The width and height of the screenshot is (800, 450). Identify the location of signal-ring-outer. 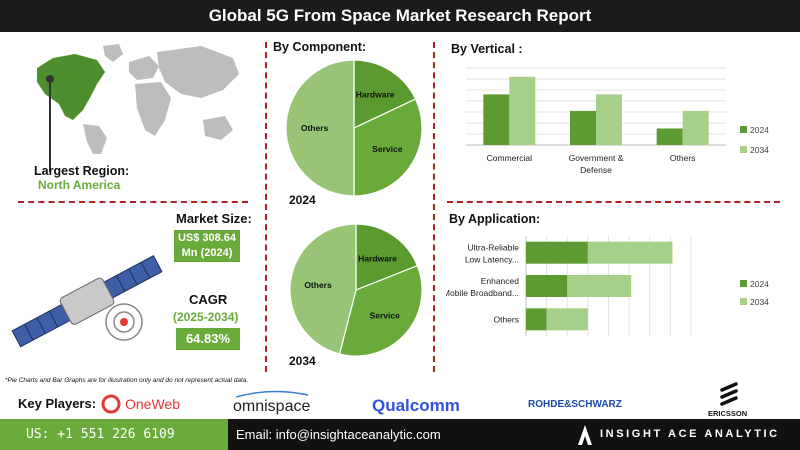
(124, 322).